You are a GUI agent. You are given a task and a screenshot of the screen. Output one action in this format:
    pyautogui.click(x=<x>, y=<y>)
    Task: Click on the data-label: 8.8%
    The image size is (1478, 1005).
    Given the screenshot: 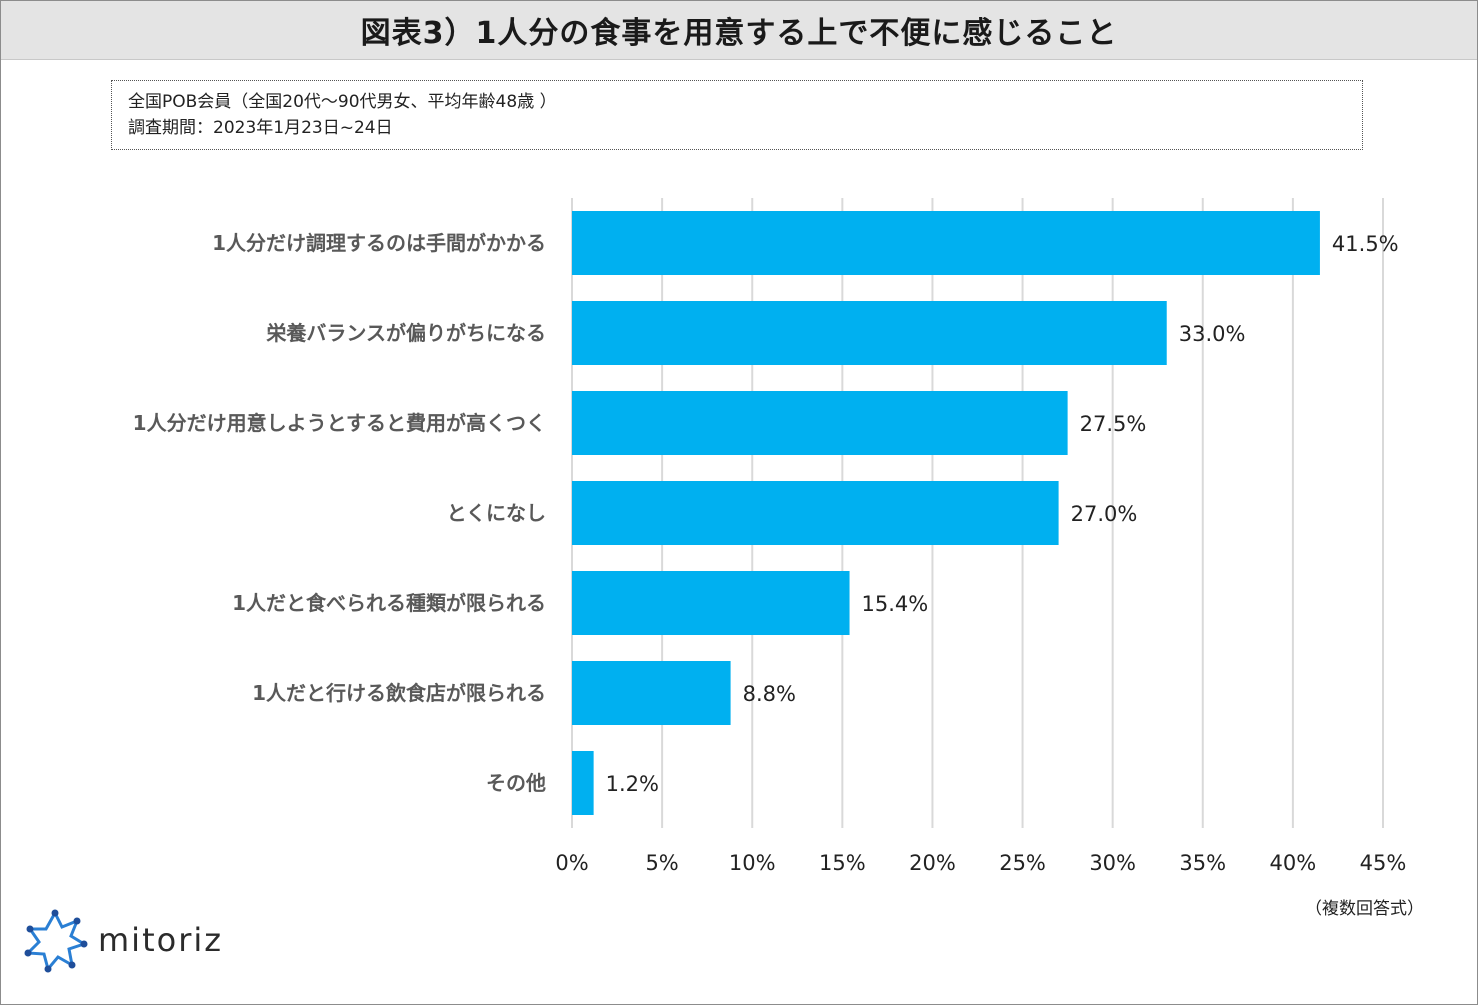 What is the action you would take?
    pyautogui.click(x=769, y=694)
    